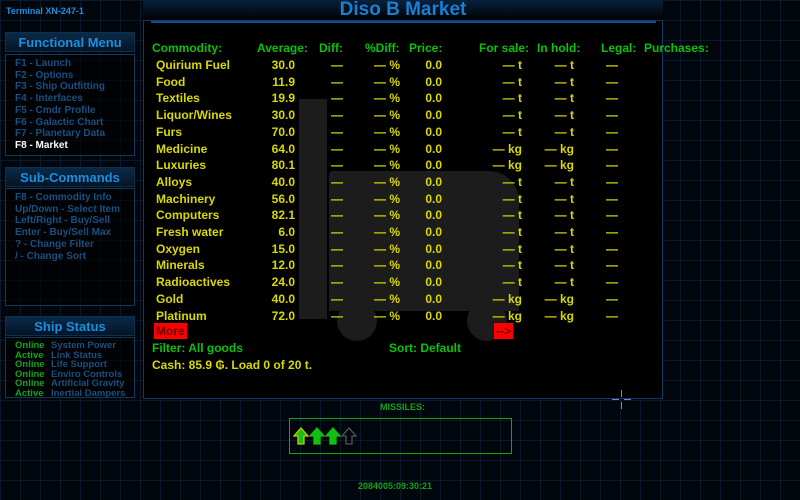 The width and height of the screenshot is (800, 500). What do you see at coordinates (425, 348) in the screenshot?
I see `sort-label: Sort: Default` at bounding box center [425, 348].